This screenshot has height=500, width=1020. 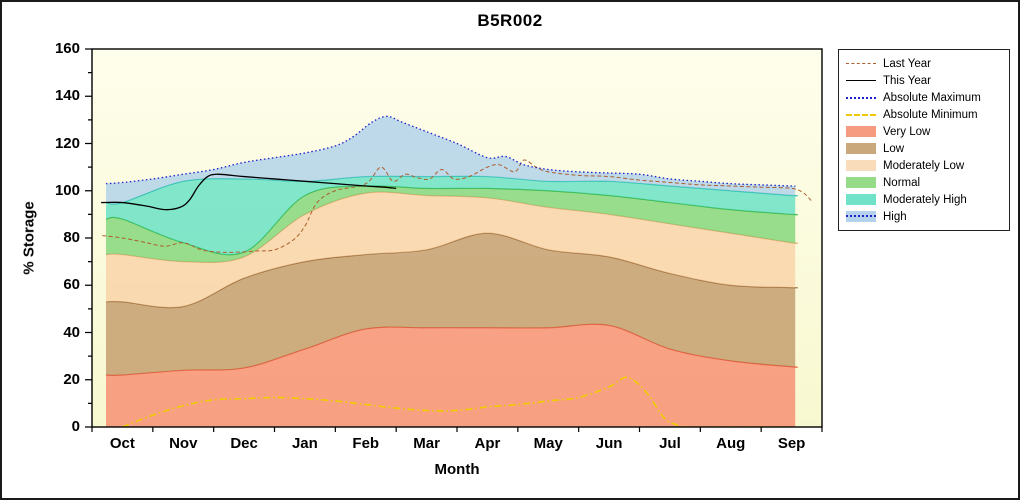 I want to click on legend-item: Absolute Minimum, so click(x=924, y=114).